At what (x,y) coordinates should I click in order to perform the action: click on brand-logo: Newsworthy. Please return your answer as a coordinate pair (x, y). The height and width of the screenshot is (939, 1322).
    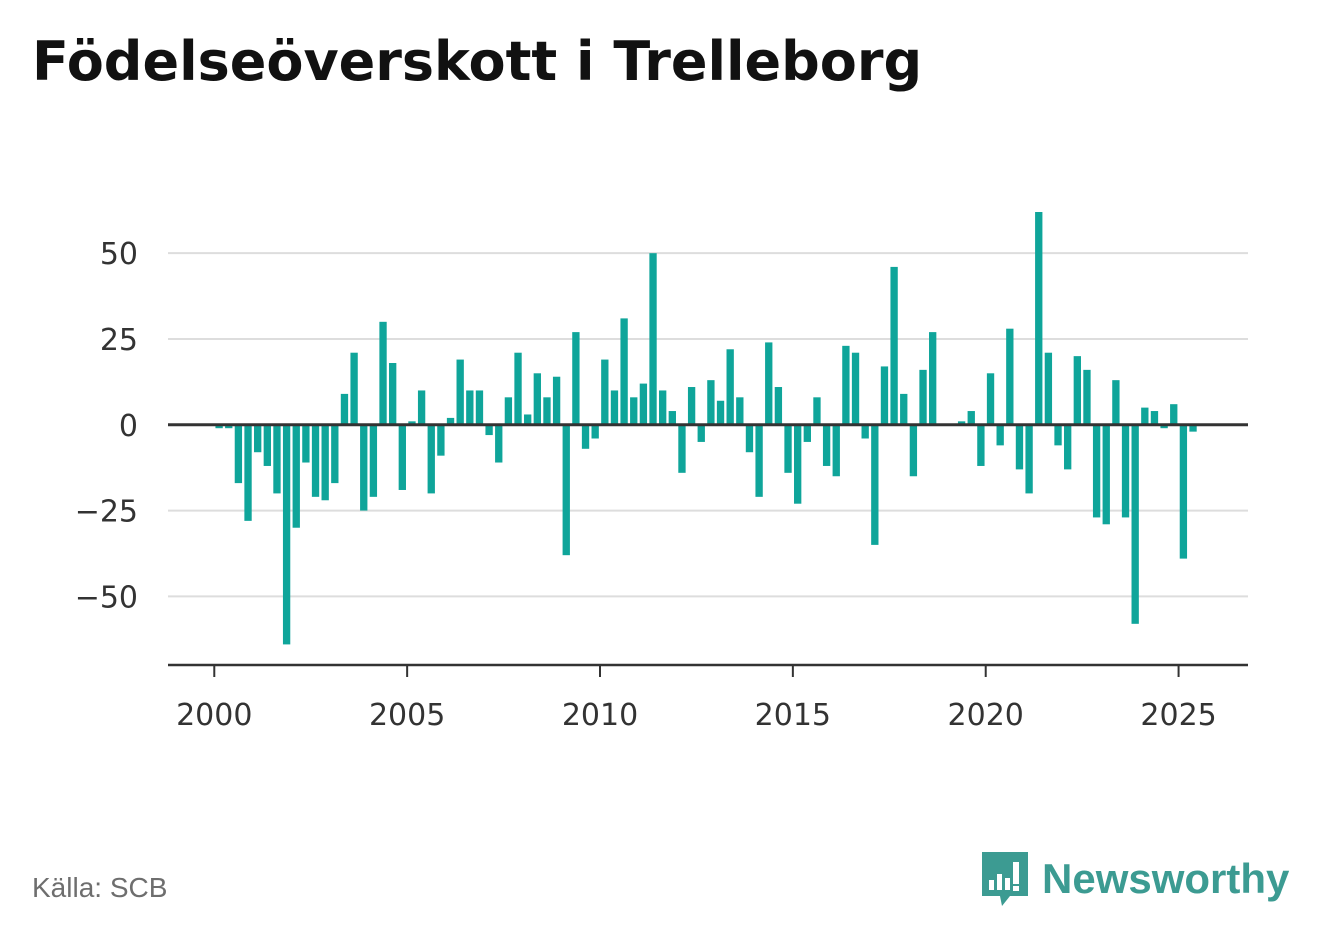
    Looking at the image, I should click on (1134, 879).